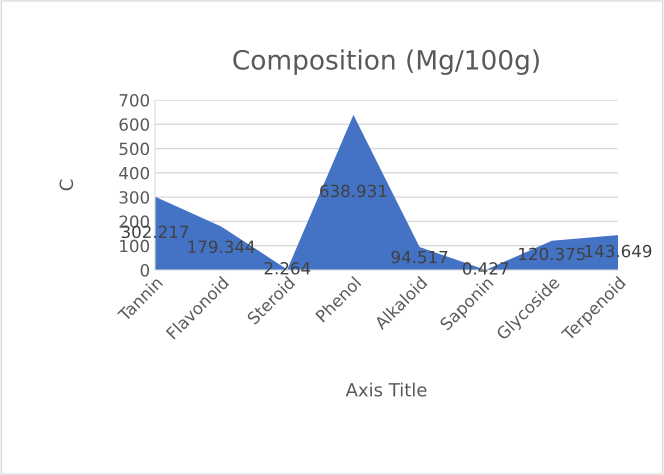 The image size is (664, 475). I want to click on y-tick-label: 700, so click(135, 100).